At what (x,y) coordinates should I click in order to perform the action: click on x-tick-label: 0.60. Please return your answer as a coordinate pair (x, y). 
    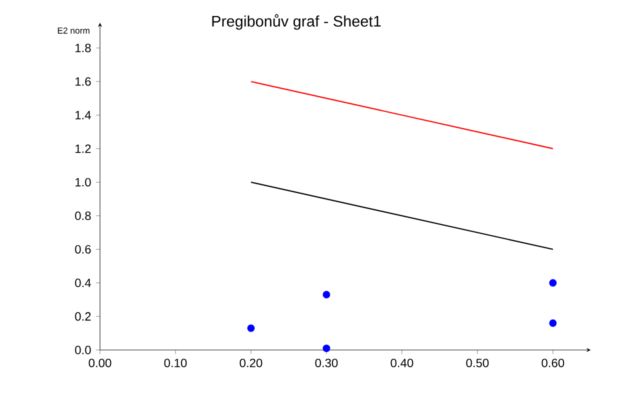
    Looking at the image, I should click on (553, 363).